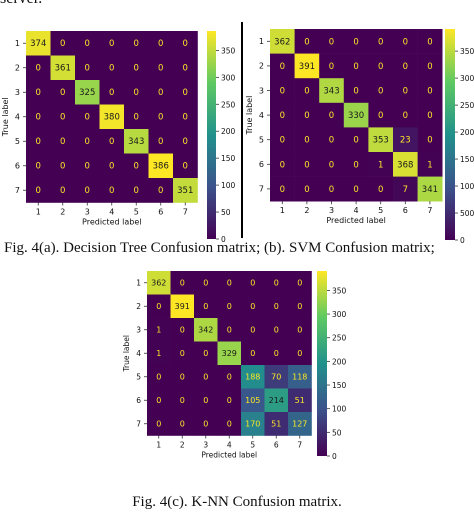 Image resolution: width=474 pixels, height=513 pixels. Describe the element at coordinates (158, 445) in the screenshot. I see `x-tick-label: 1` at that location.